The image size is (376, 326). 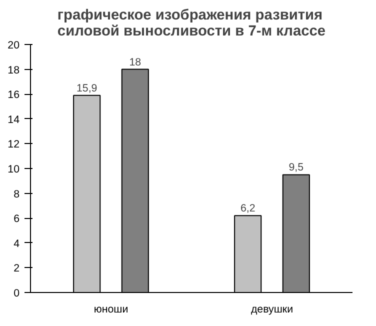 I want to click on y-tick-label: 0, so click(x=17, y=294).